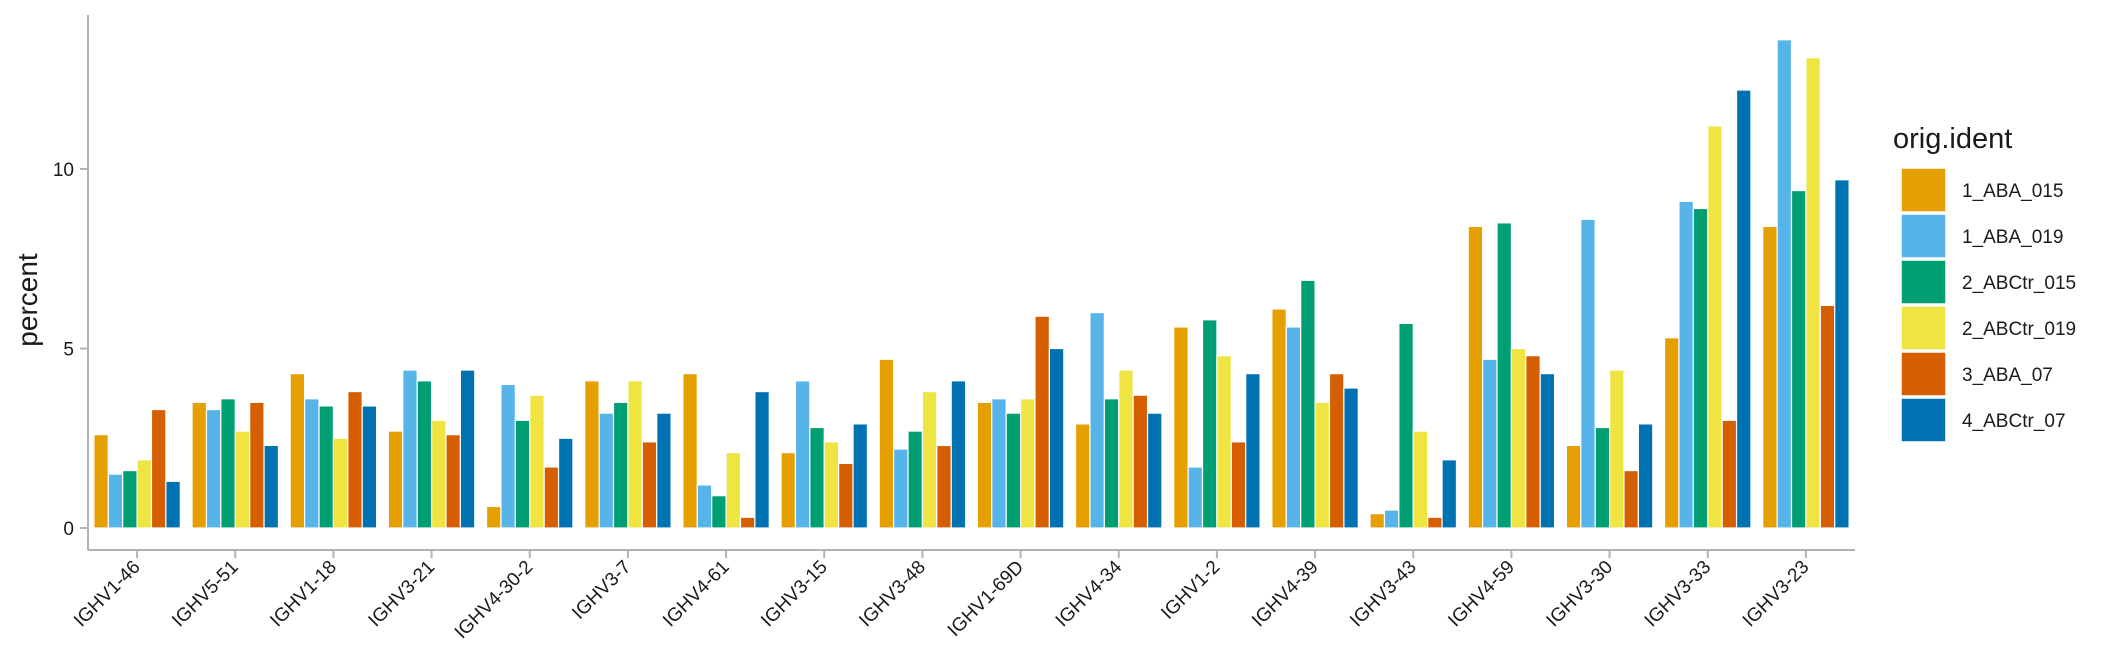 The width and height of the screenshot is (2112, 672). I want to click on y-tick-label: 0, so click(68, 529).